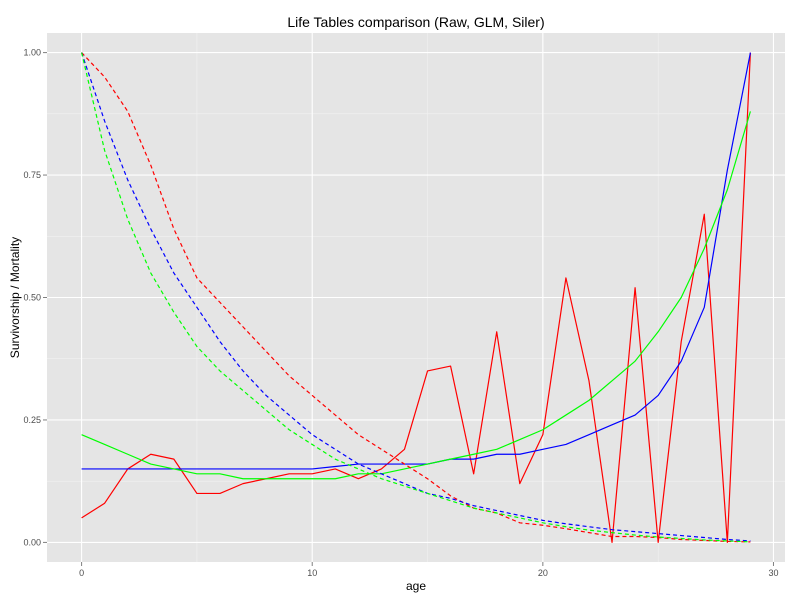 The width and height of the screenshot is (800, 600). What do you see at coordinates (32, 298) in the screenshot?
I see `y-tick-label: 0.50` at bounding box center [32, 298].